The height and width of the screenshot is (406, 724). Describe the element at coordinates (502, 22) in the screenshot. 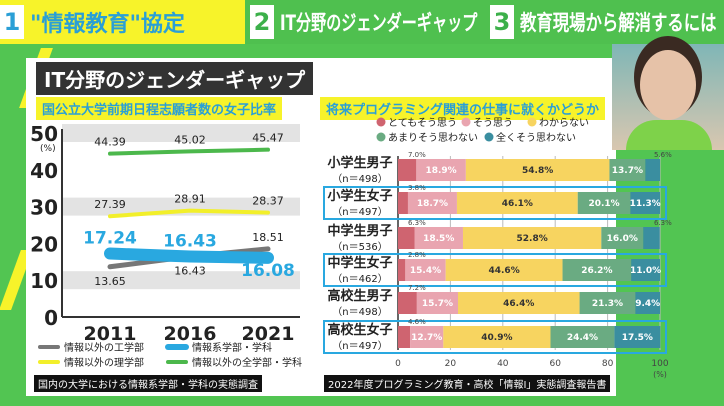

I see `tab-number: 3` at that location.